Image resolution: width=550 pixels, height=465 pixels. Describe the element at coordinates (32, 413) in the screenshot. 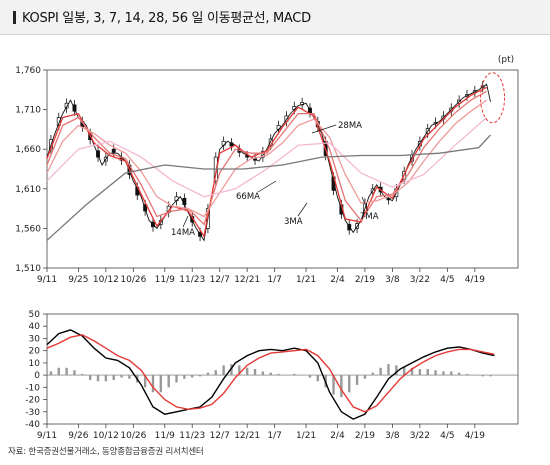

I see `macd-ytick-label: -30` at that location.